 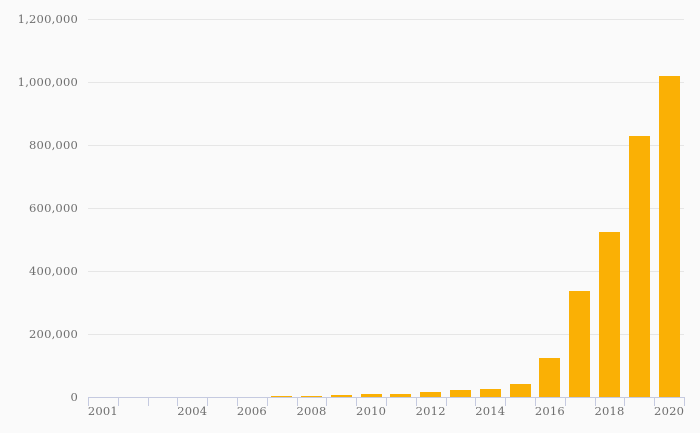 What do you see at coordinates (192, 411) in the screenshot?
I see `x-axis-tick-label: 2004` at bounding box center [192, 411].